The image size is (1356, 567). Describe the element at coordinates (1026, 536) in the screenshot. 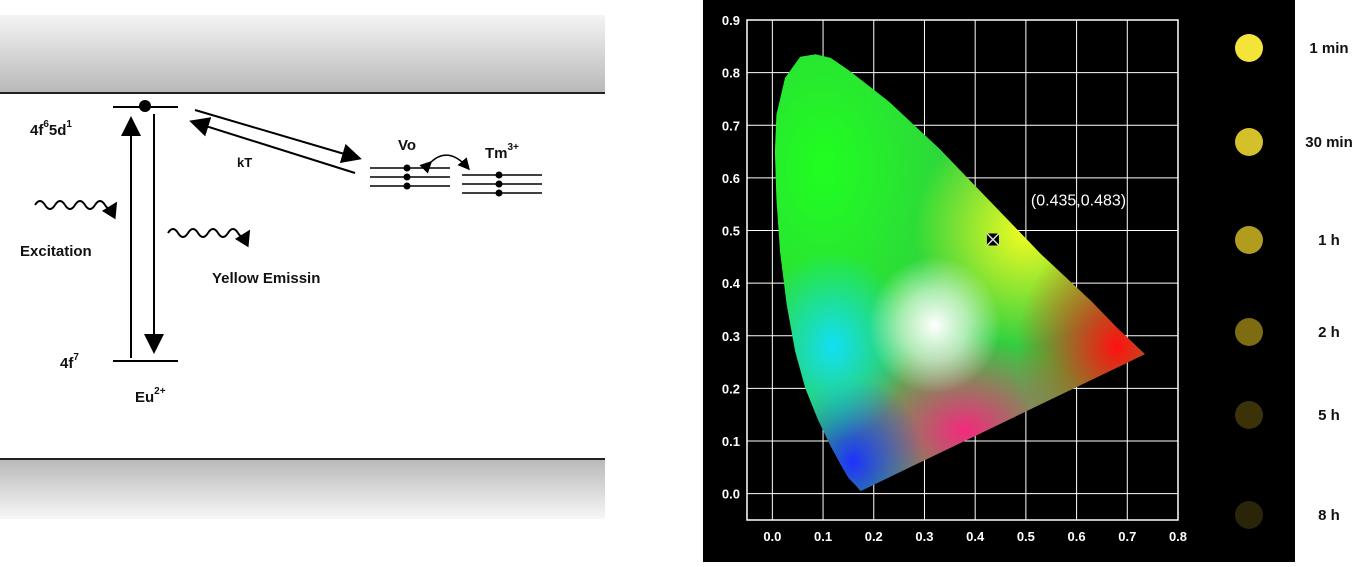

I see `x-tick-label: 0.5` at that location.